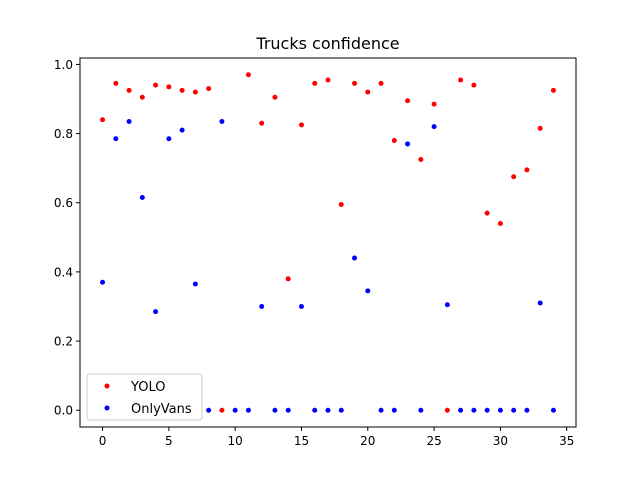  What do you see at coordinates (107, 386) in the screenshot?
I see `legend-marker-yolo` at bounding box center [107, 386].